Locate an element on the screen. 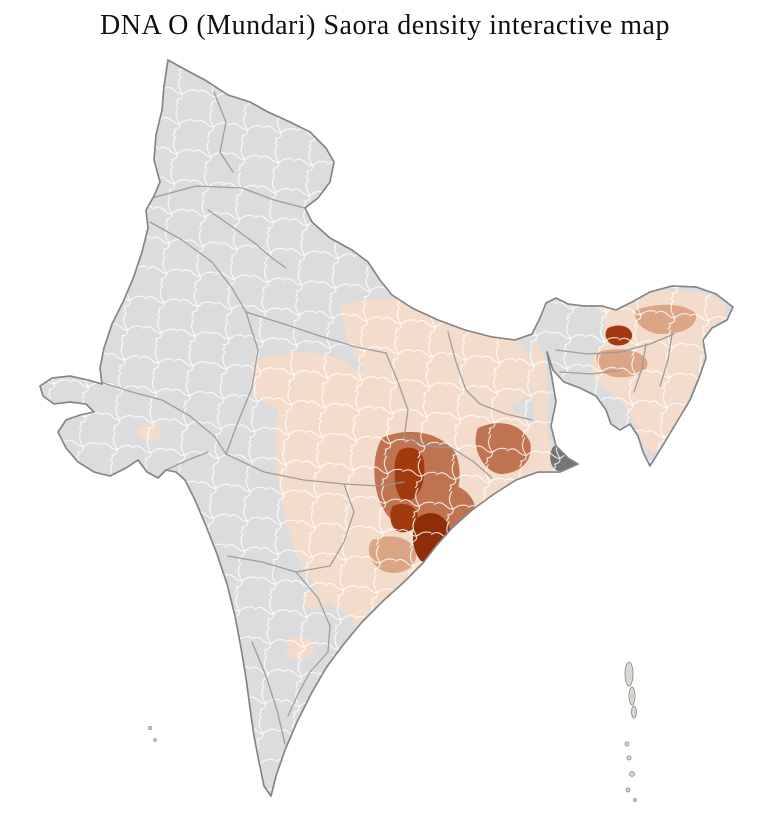  lakshadweep-islands is located at coordinates (152, 734).